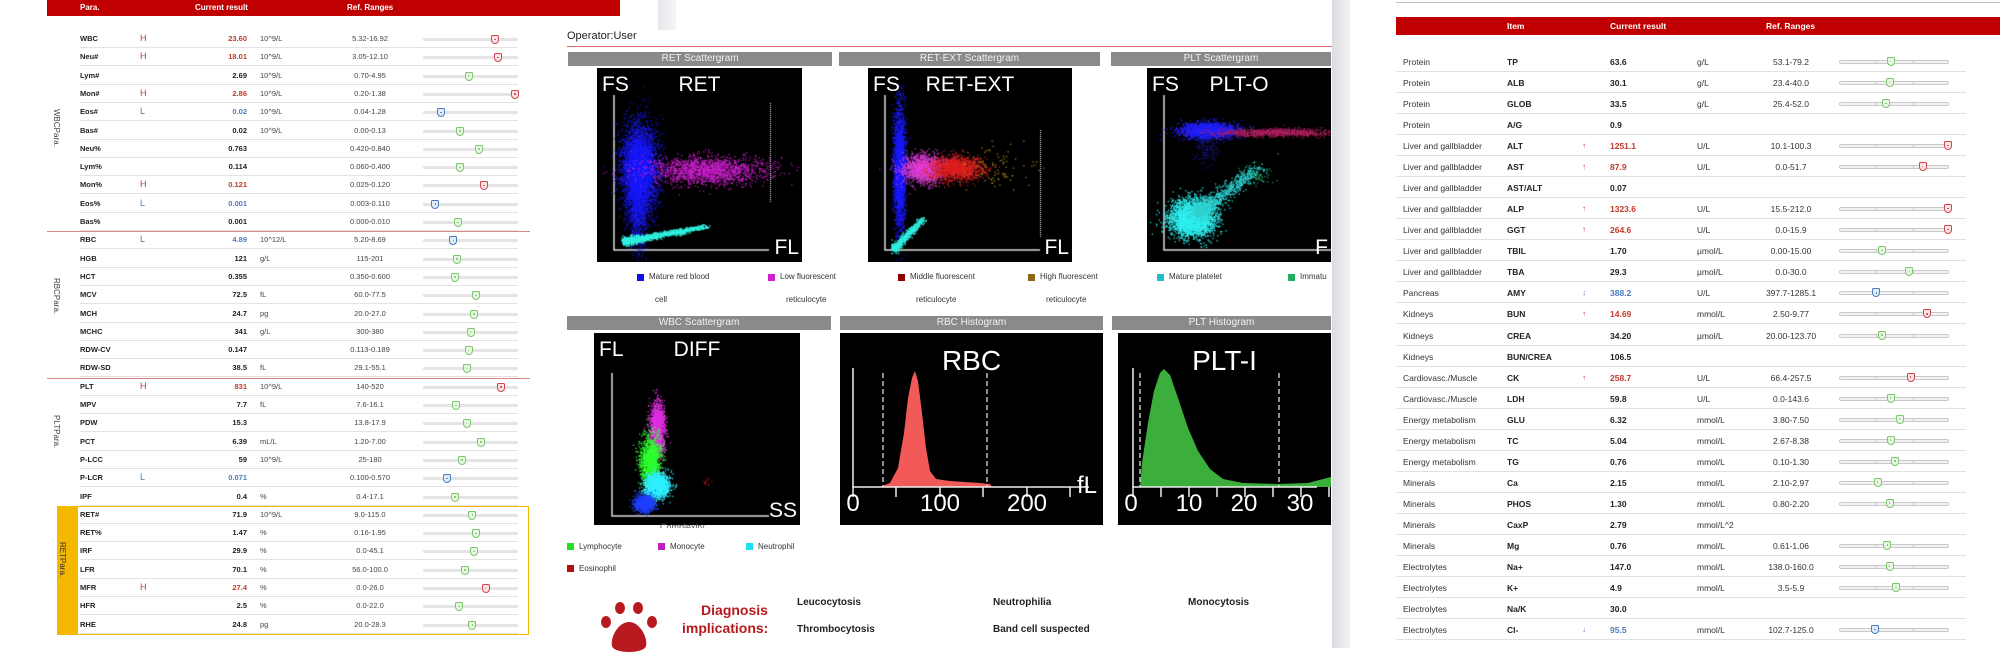  Describe the element at coordinates (970, 84) in the screenshot. I see `plot-title: RET-EXT` at that location.